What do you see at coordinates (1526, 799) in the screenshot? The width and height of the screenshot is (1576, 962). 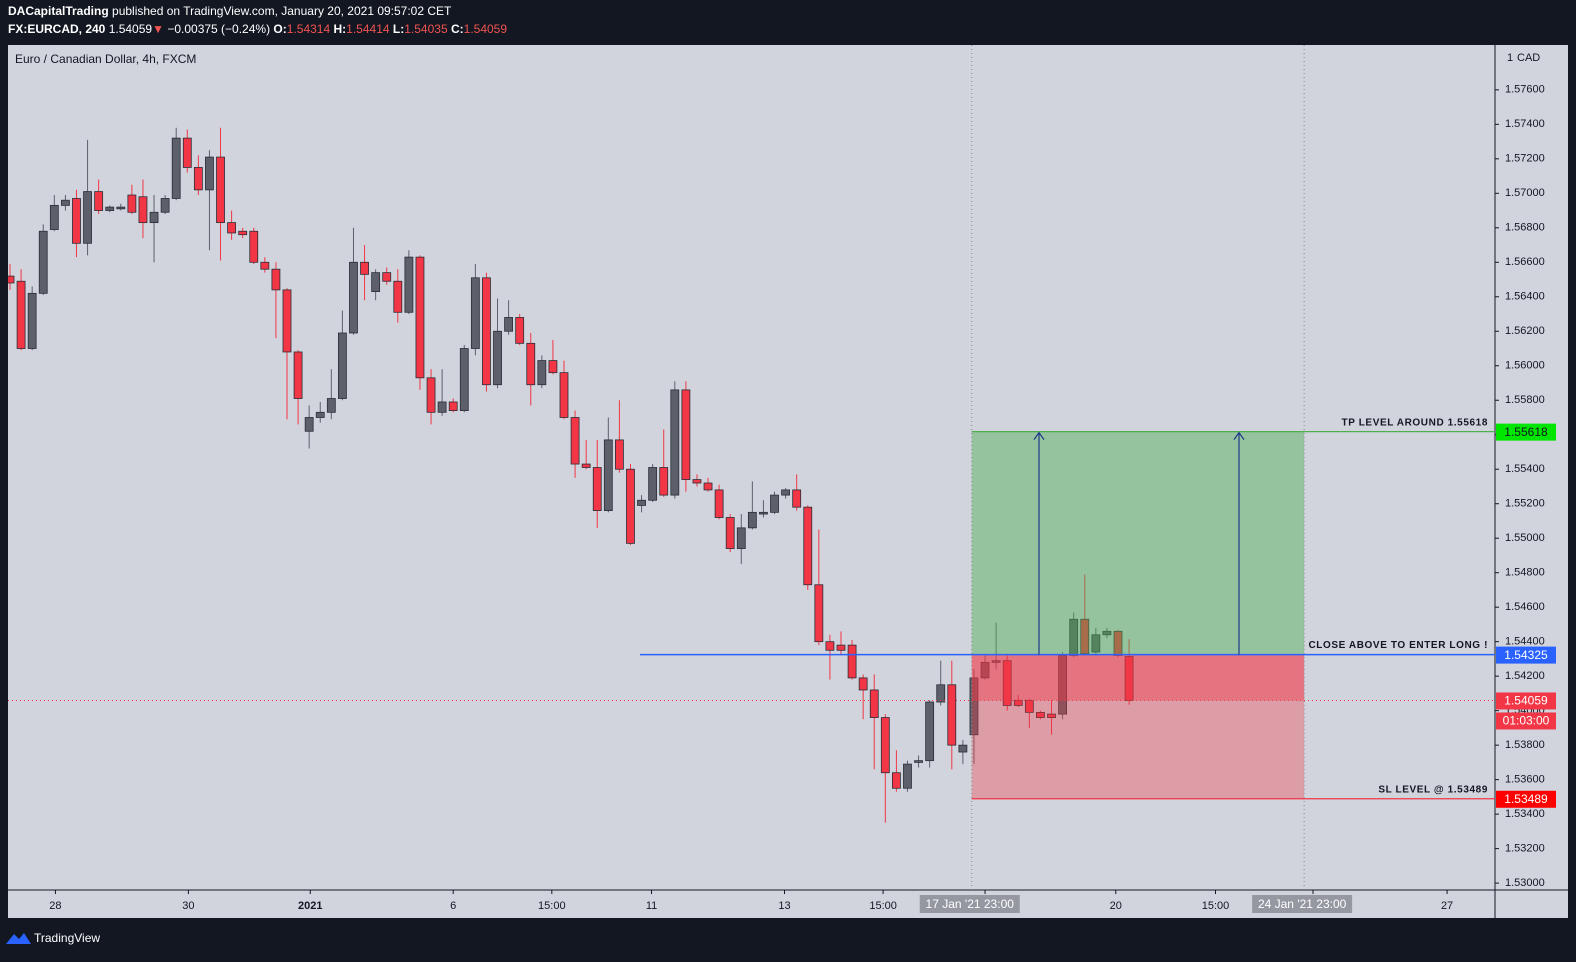 I see `price-label: 1.53489` at bounding box center [1526, 799].